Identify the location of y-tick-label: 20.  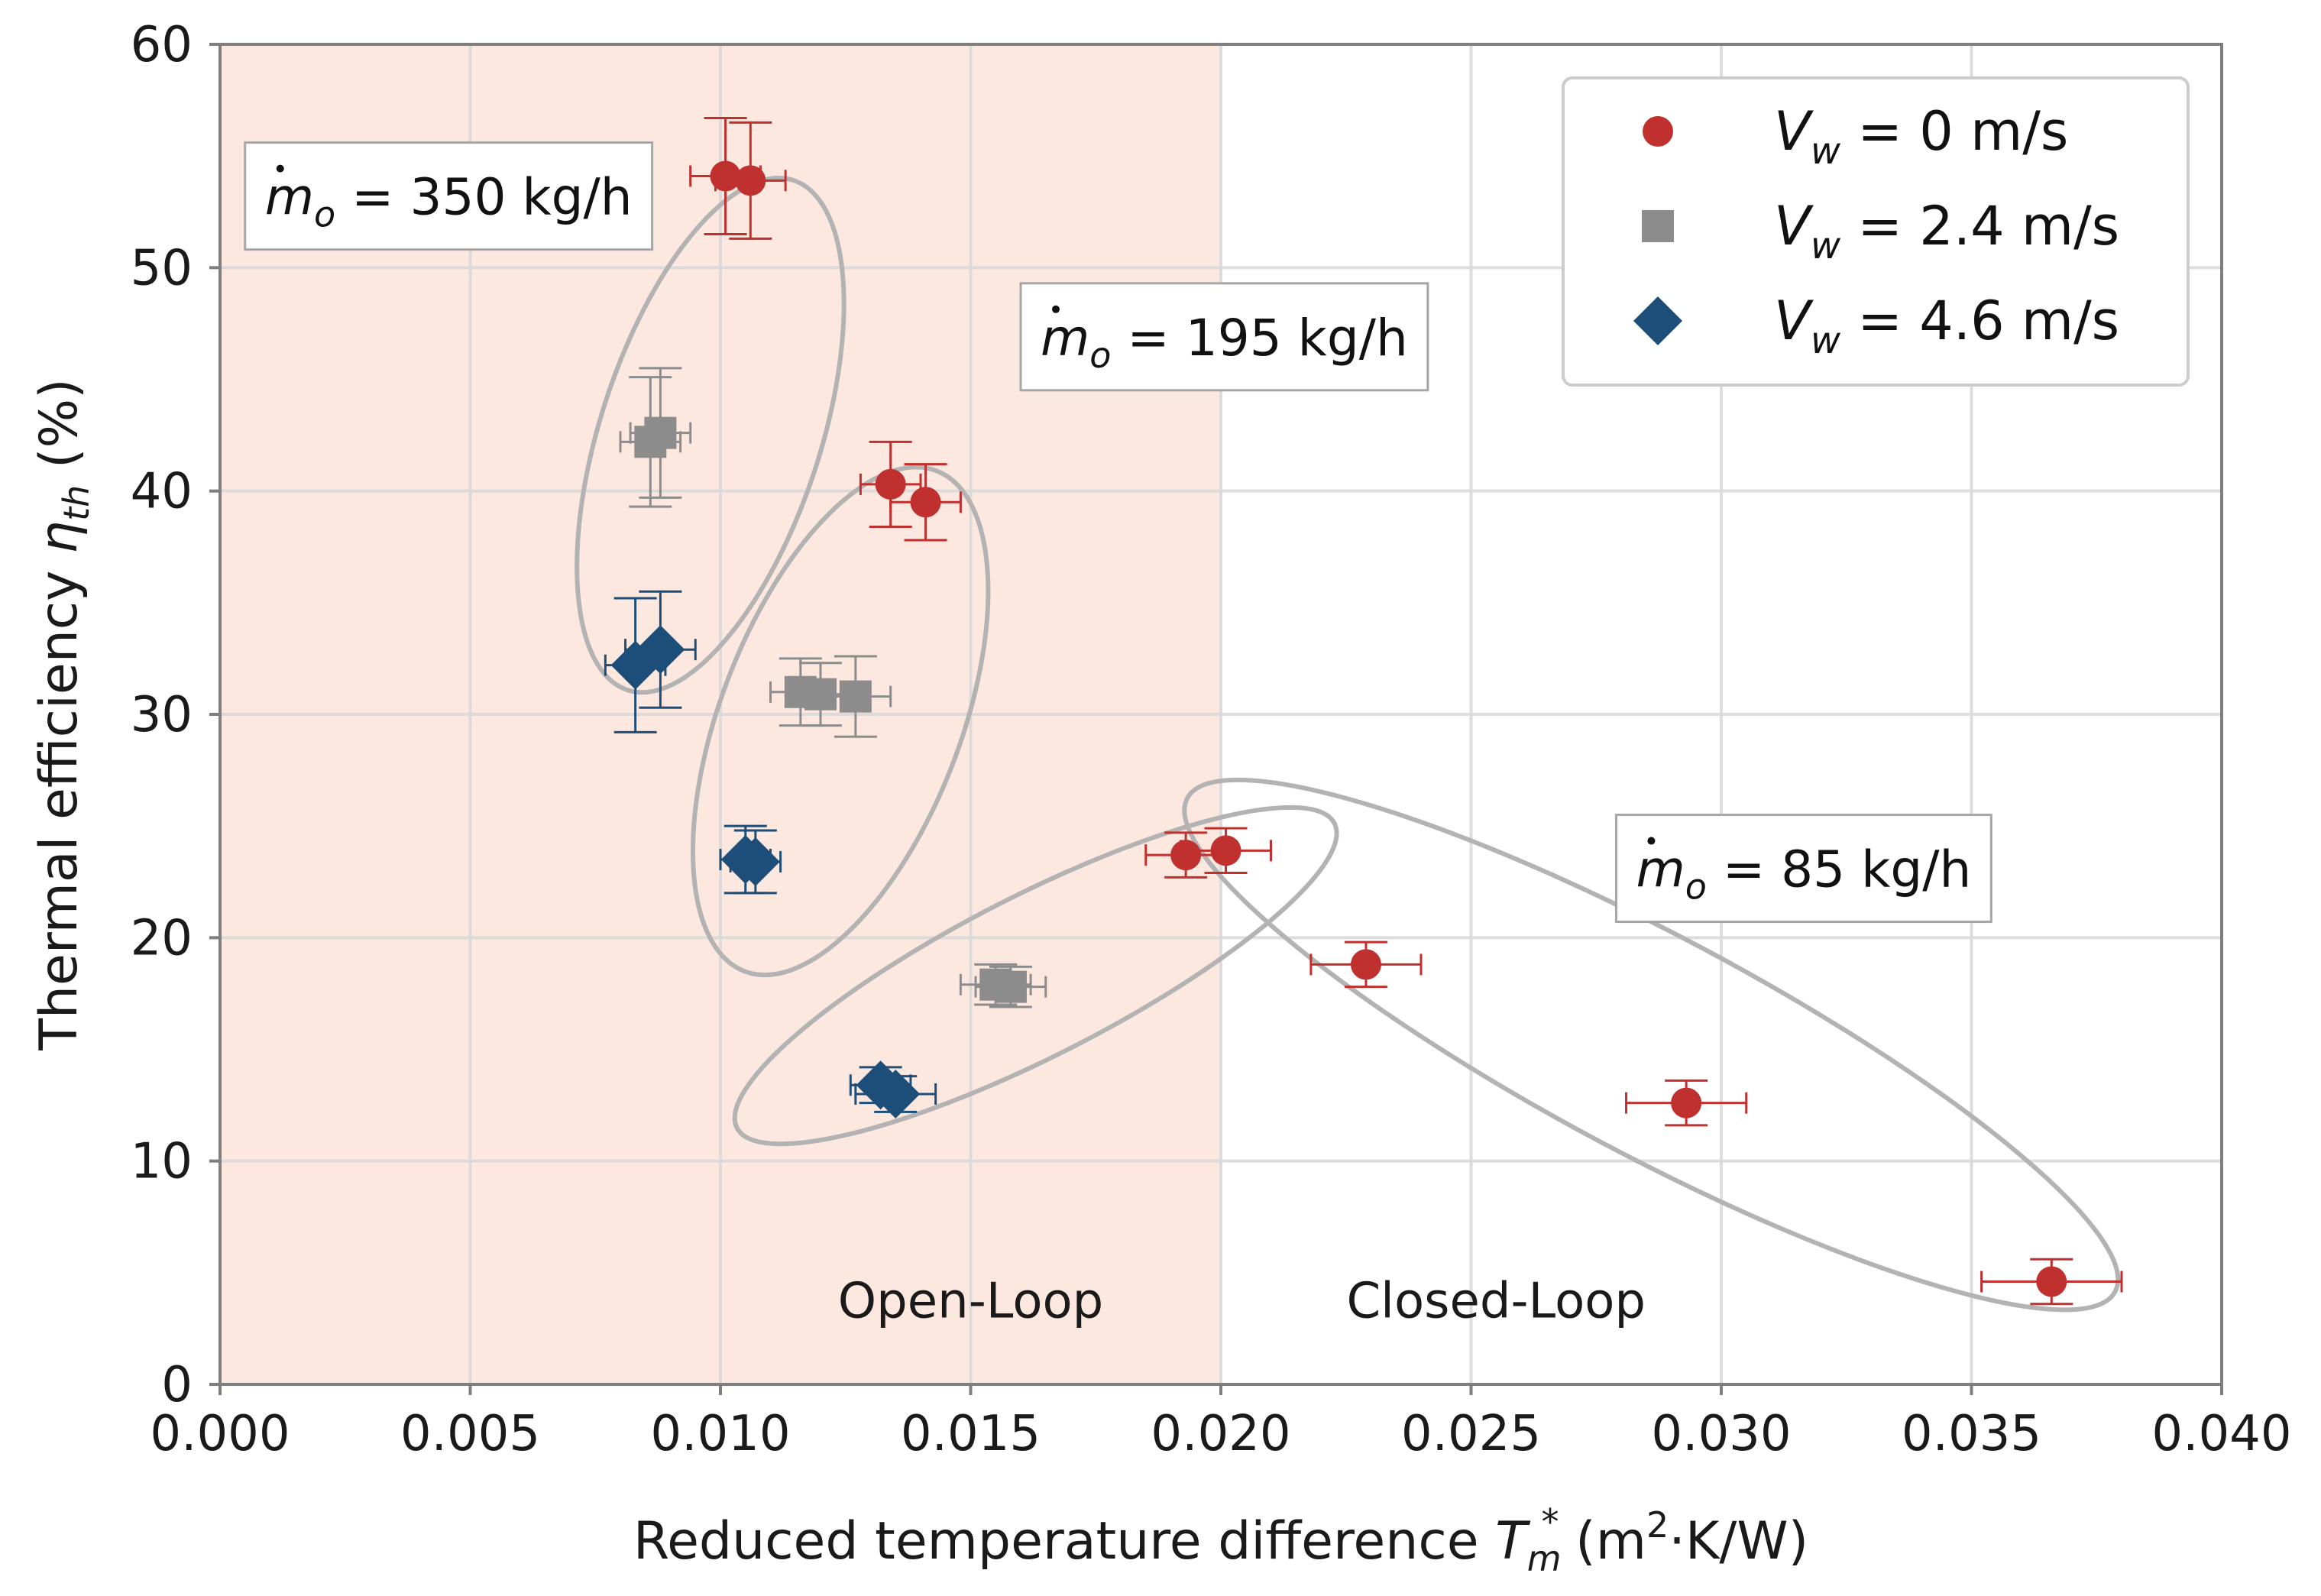
(162, 938).